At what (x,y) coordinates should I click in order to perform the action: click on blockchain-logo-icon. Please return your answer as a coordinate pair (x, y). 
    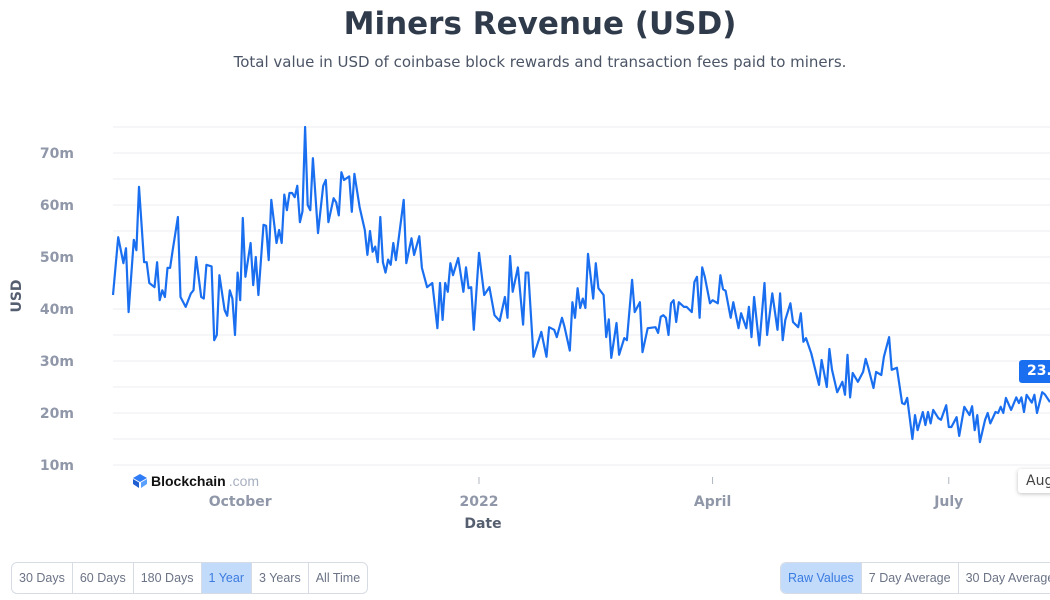
    Looking at the image, I should click on (140, 481).